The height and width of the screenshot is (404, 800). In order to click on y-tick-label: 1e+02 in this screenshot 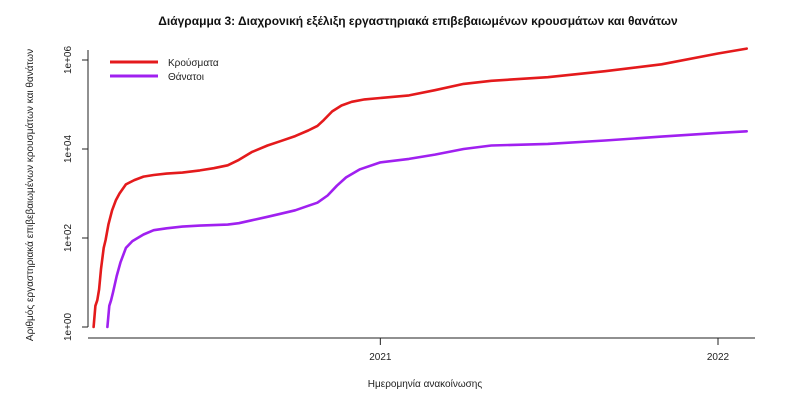, I will do `click(68, 238)`.